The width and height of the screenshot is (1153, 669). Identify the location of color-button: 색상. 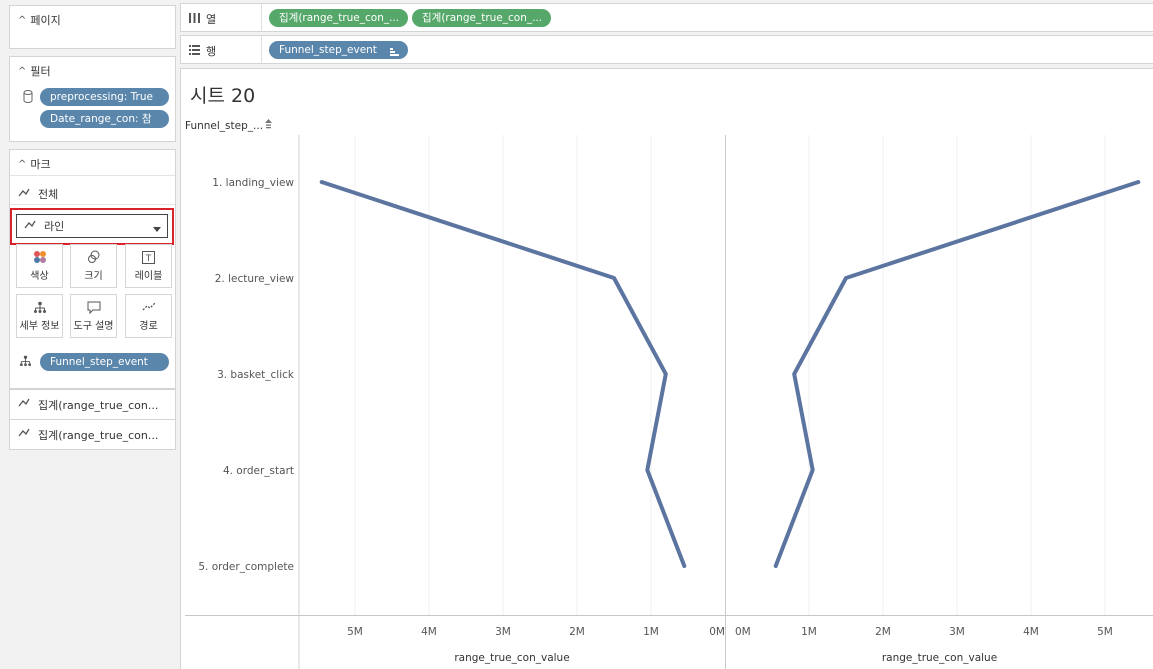
(39, 266).